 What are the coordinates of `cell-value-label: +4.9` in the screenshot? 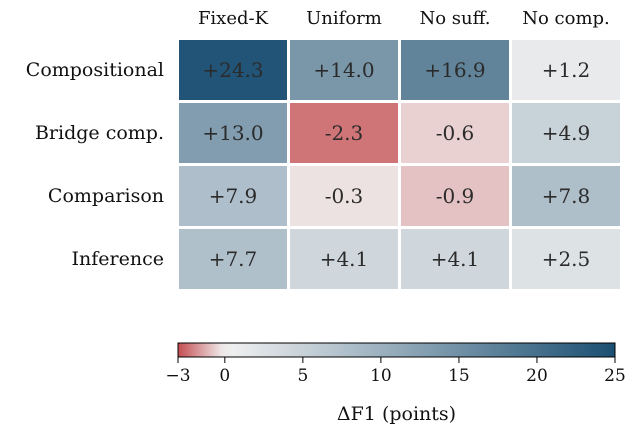 It's located at (566, 133).